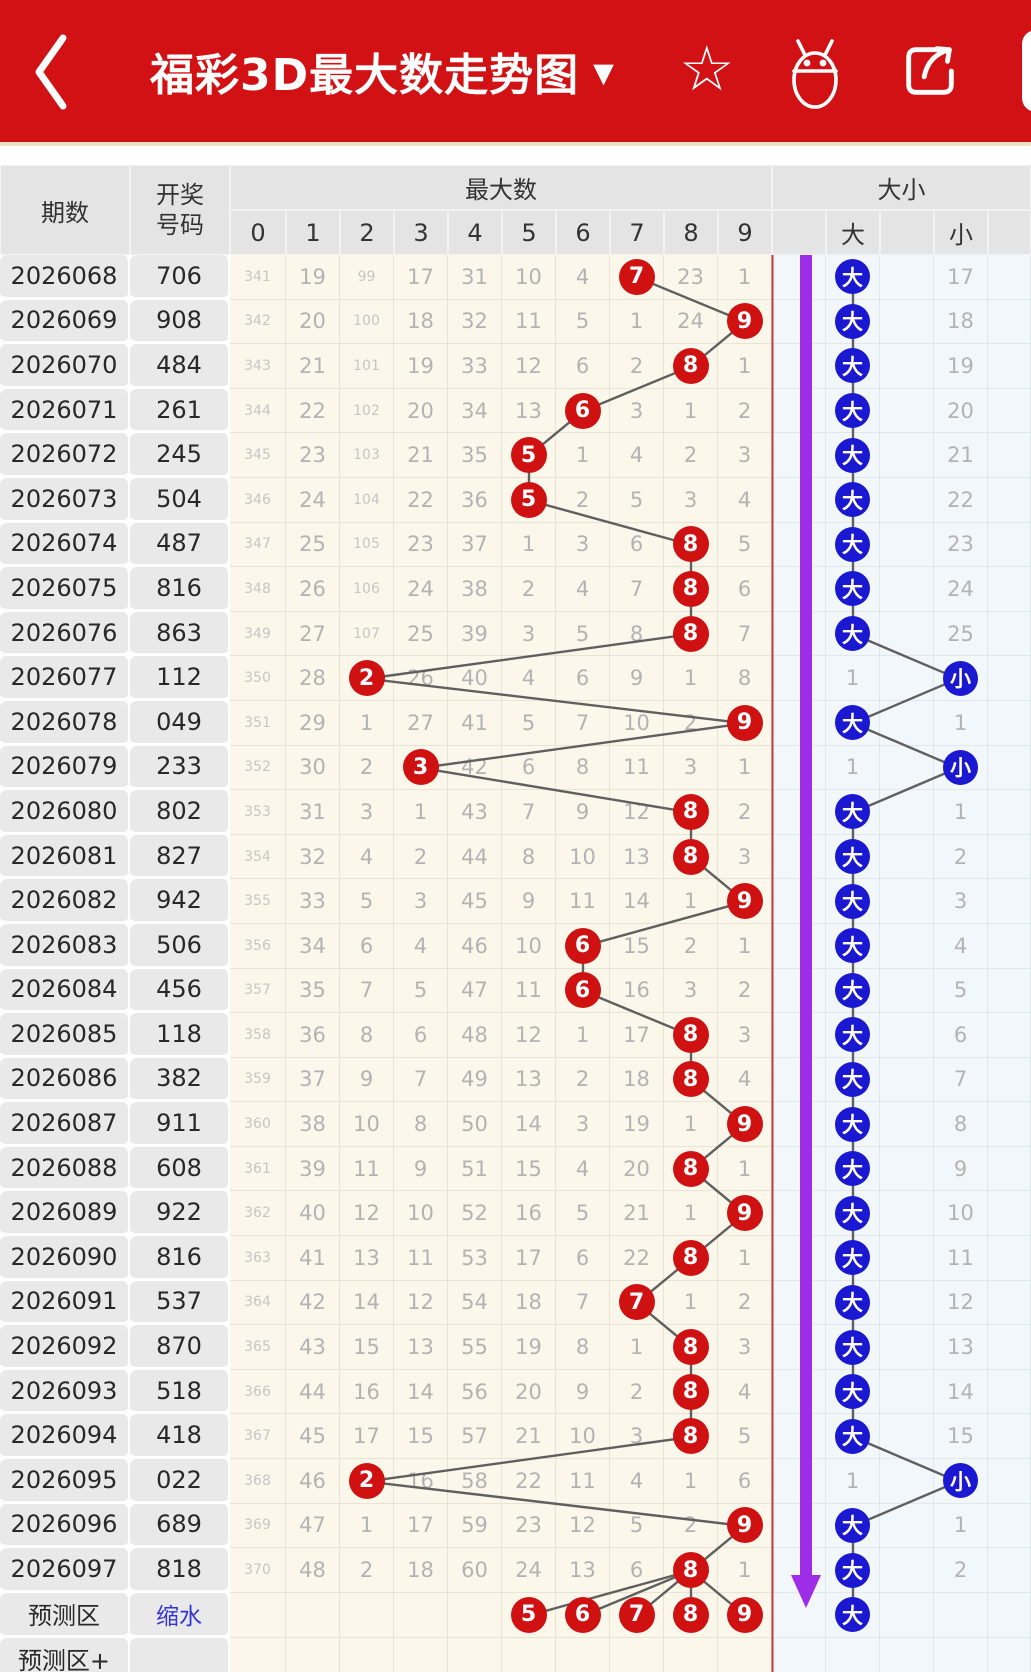  What do you see at coordinates (367, 545) in the screenshot?
I see `miss-cell-digit-2: 105` at bounding box center [367, 545].